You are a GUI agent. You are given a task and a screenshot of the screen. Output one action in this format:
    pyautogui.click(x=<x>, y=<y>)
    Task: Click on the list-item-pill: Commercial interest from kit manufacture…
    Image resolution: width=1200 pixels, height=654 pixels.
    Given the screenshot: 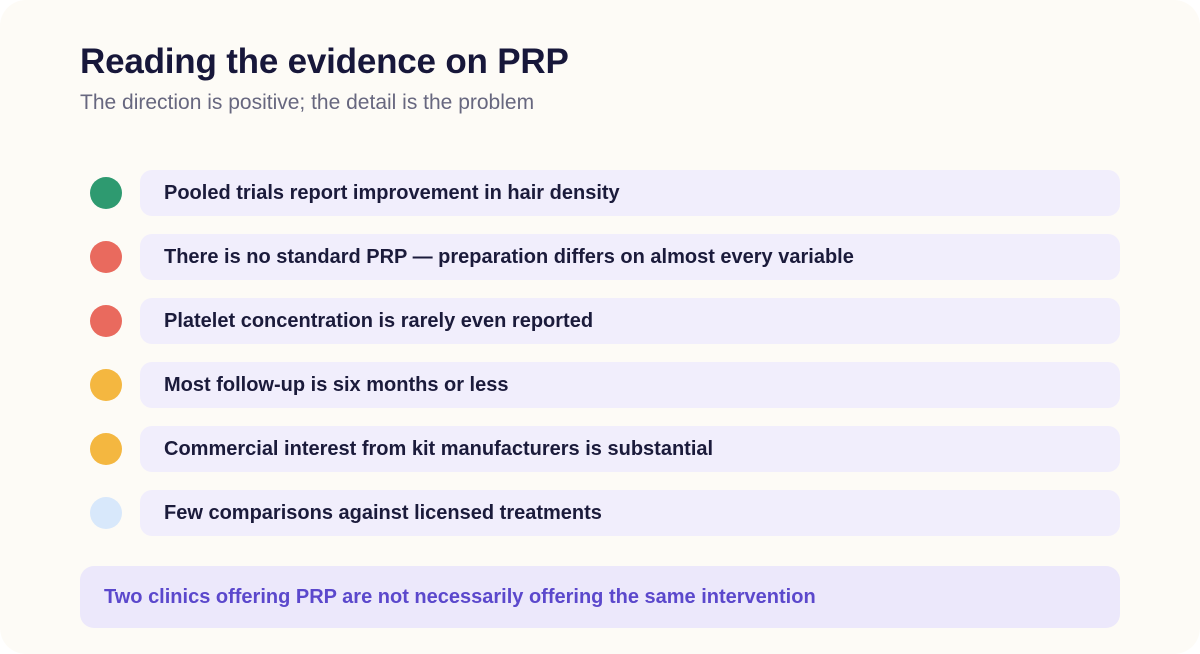 What is the action you would take?
    pyautogui.click(x=630, y=449)
    